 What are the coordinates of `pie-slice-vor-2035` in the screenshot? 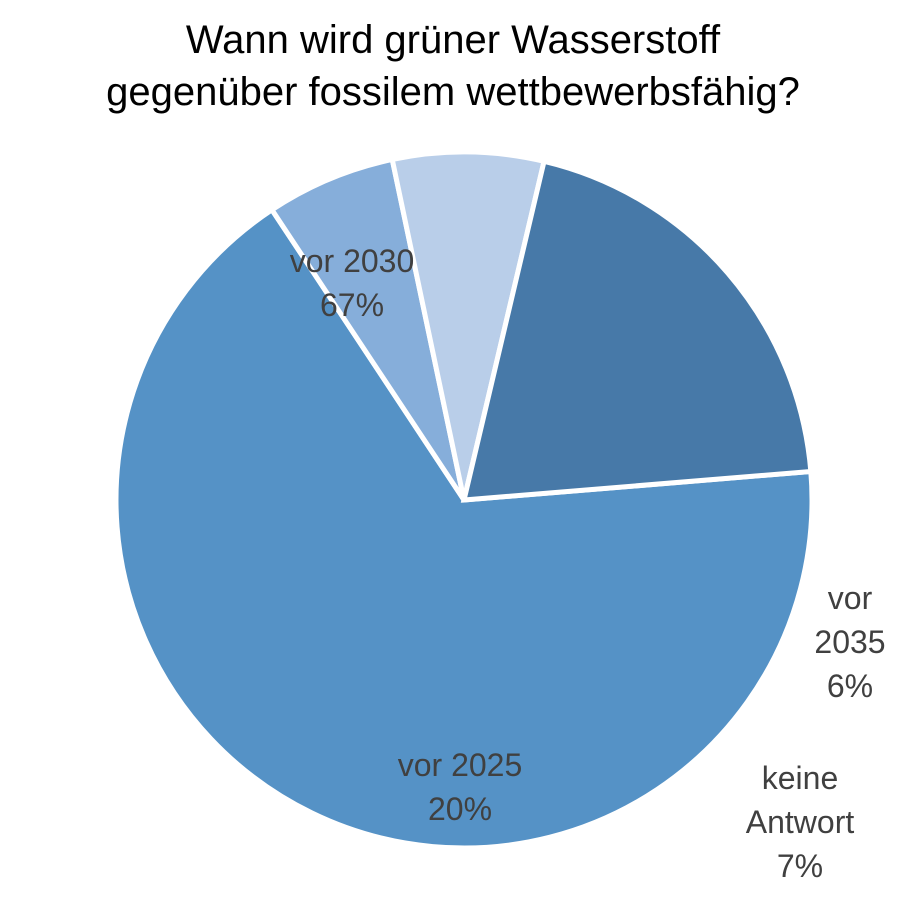 It's located at (367, 329).